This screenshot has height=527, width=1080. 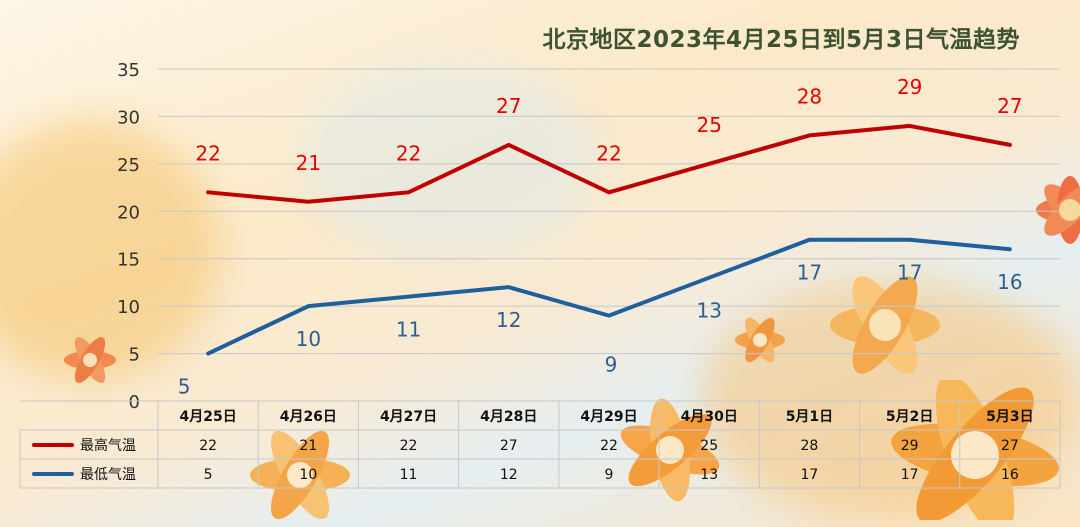 What do you see at coordinates (909, 417) in the screenshot?
I see `x-category-label: 5月2日` at bounding box center [909, 417].